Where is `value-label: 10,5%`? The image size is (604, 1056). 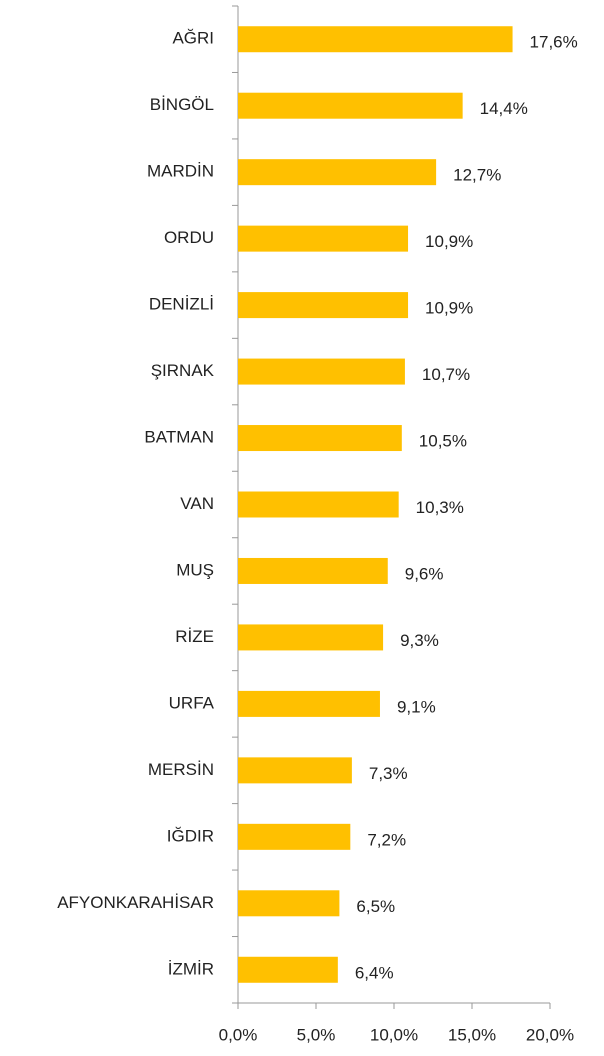 value-label: 10,5% is located at coordinates (443, 441).